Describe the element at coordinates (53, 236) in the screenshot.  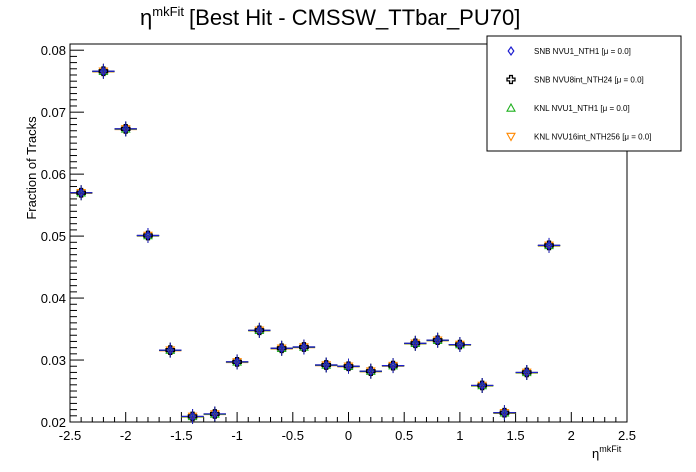
I see `y-tick-label: 0.05` at that location.